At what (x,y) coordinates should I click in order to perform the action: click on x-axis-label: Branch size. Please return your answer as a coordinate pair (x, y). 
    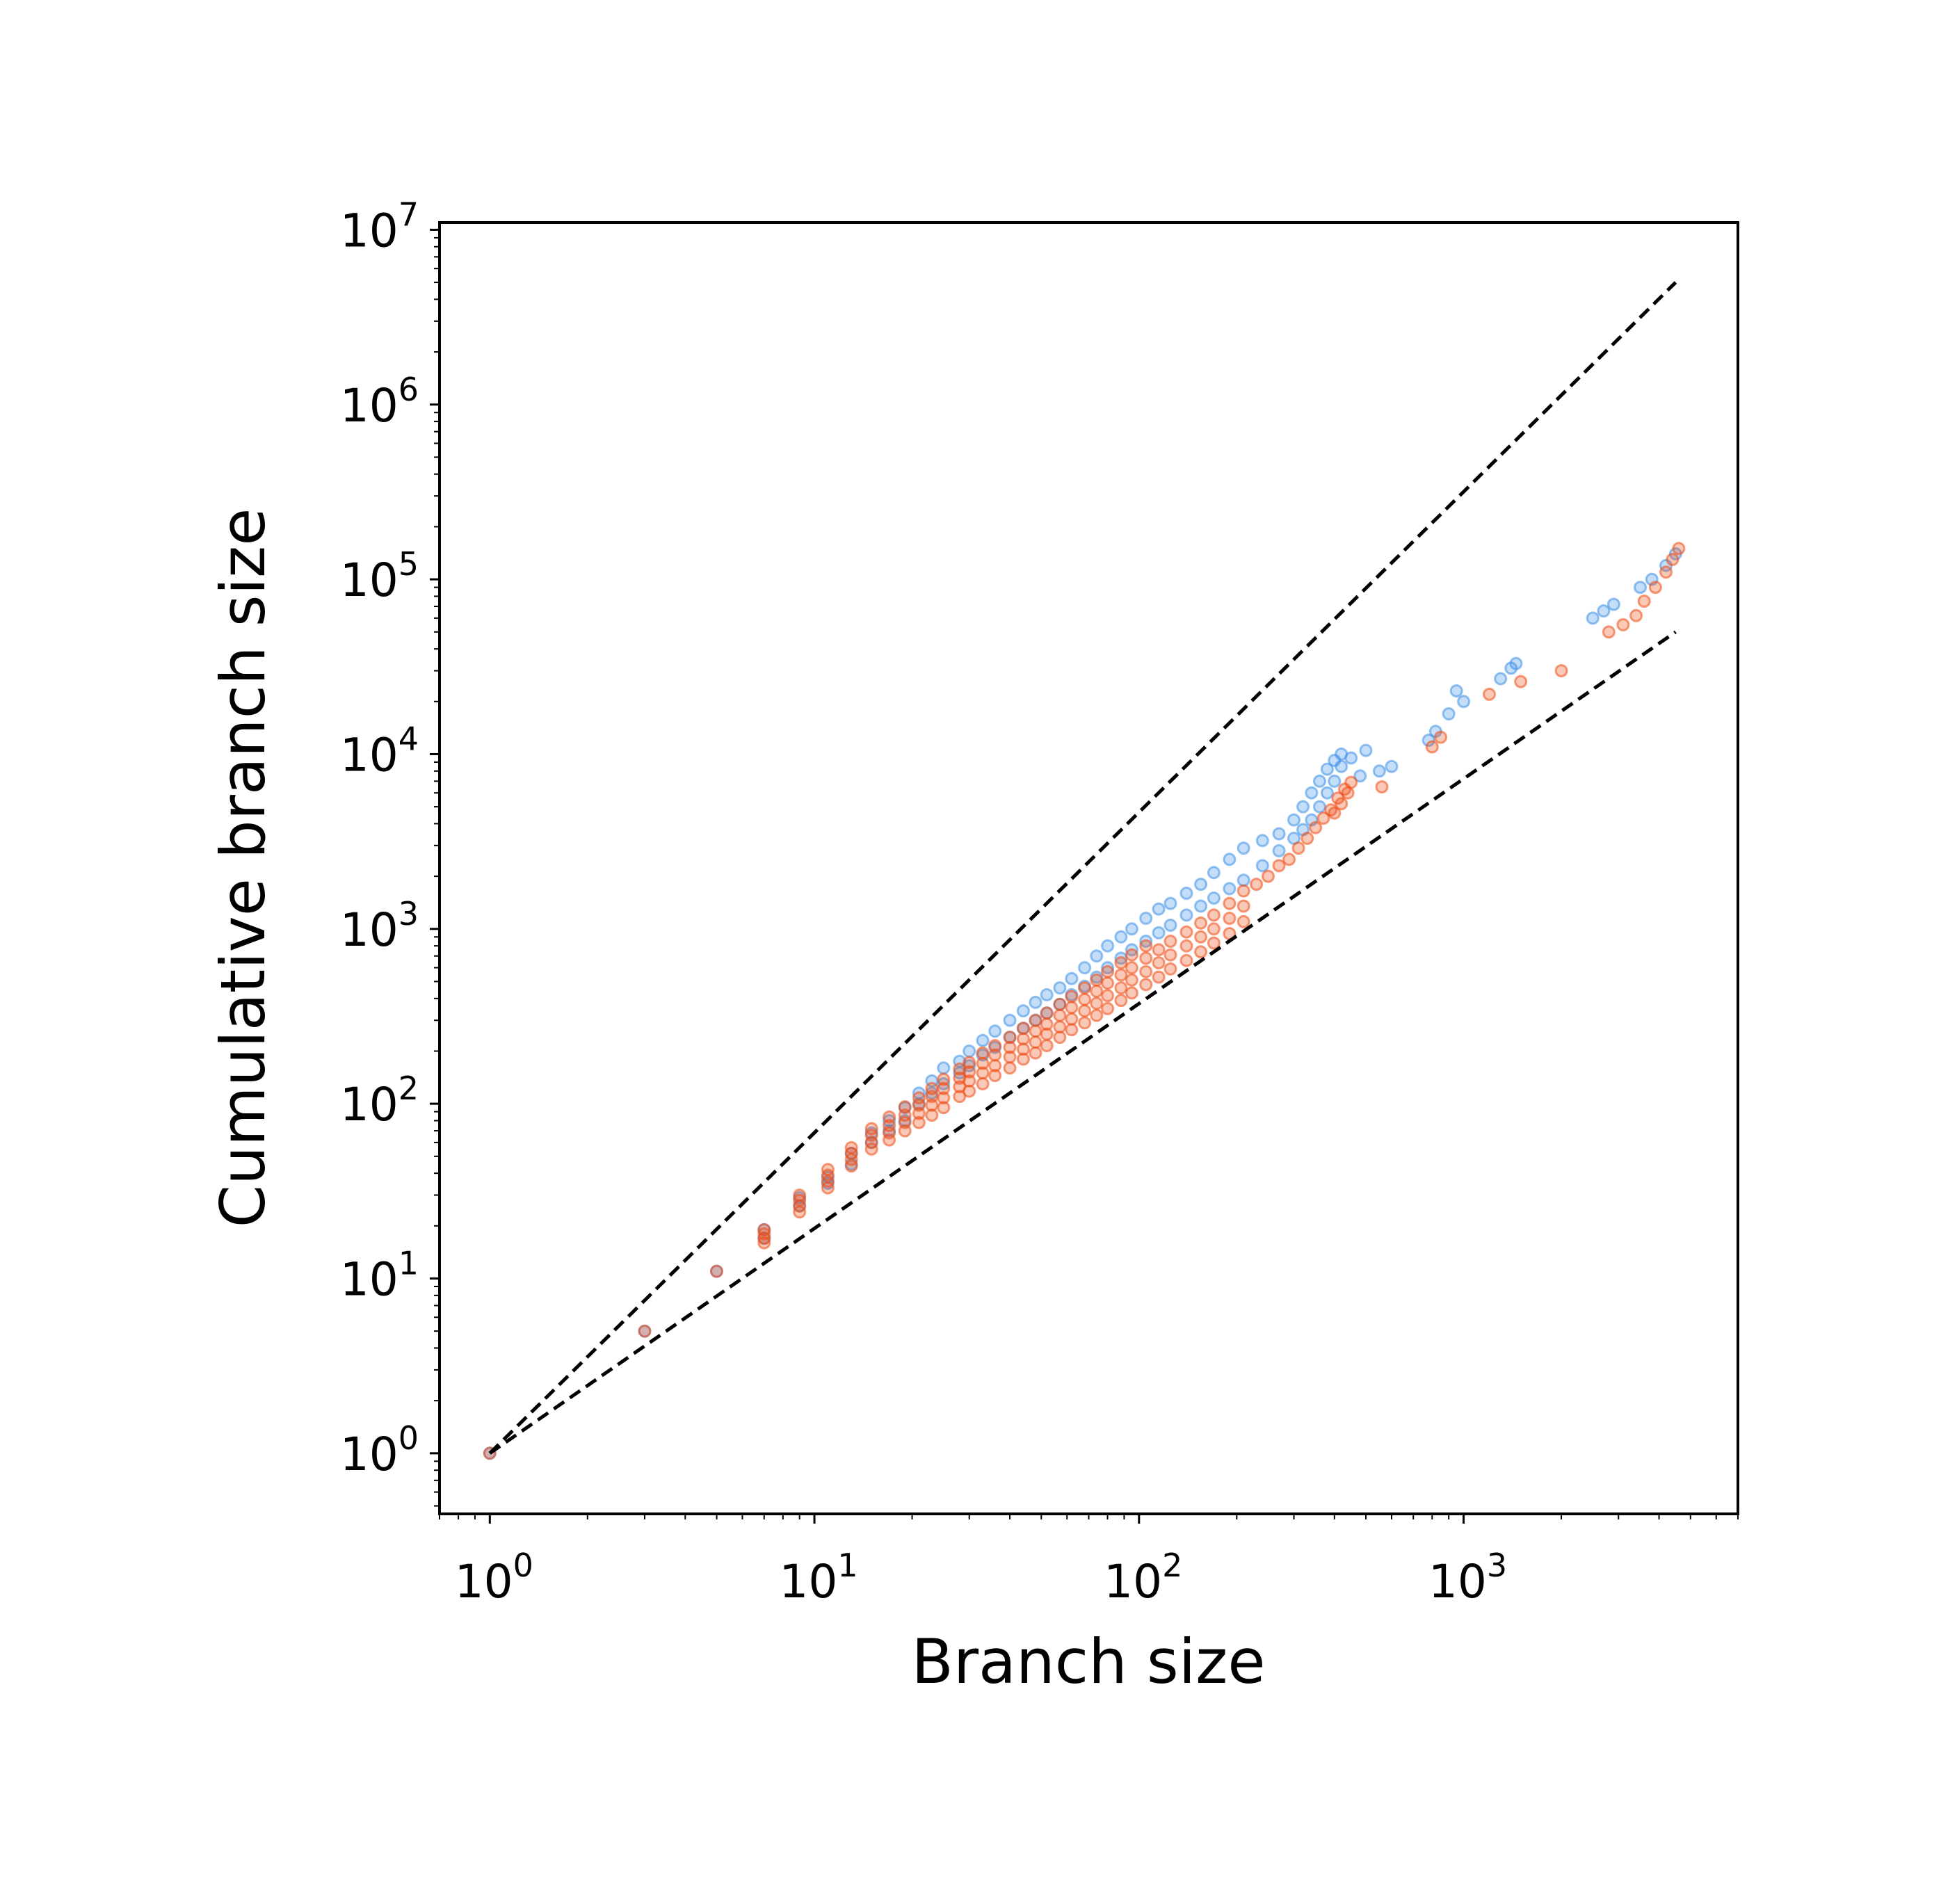
    Looking at the image, I should click on (1088, 1661).